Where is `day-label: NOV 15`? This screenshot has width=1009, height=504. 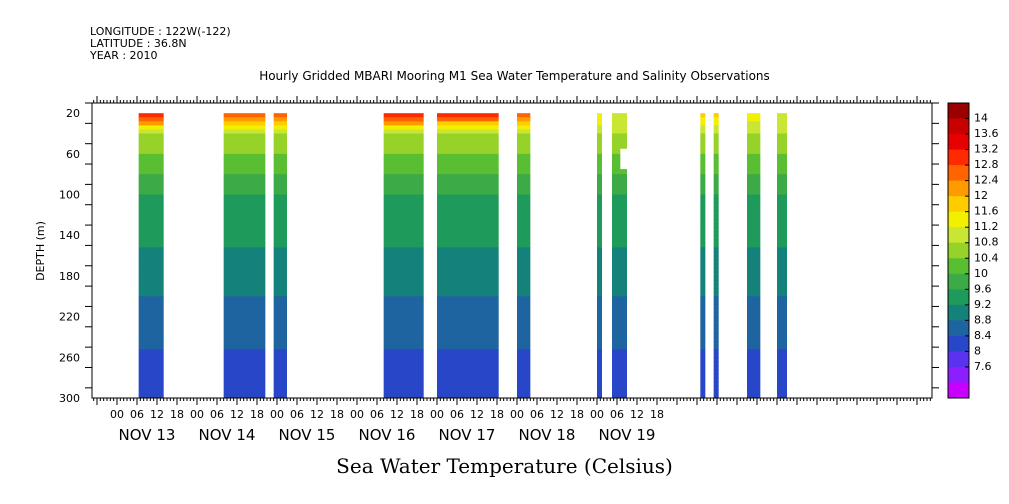
day-label: NOV 15 is located at coordinates (307, 435).